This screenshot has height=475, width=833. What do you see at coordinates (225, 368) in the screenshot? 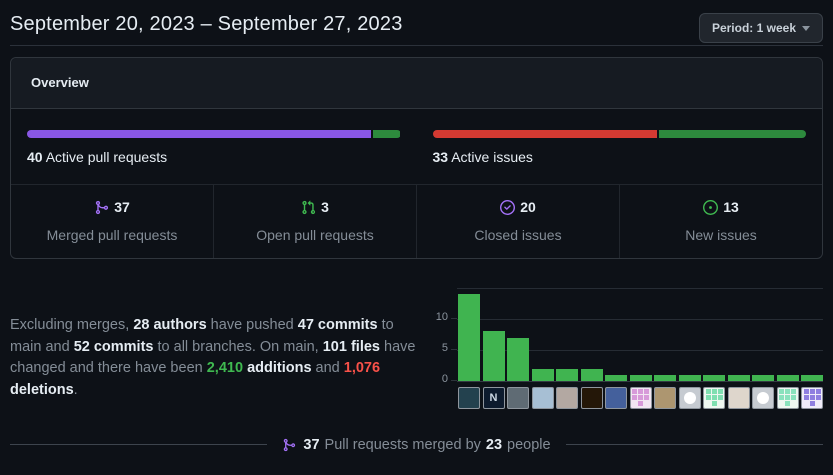
I see `additions-count: 2,410` at bounding box center [225, 368].